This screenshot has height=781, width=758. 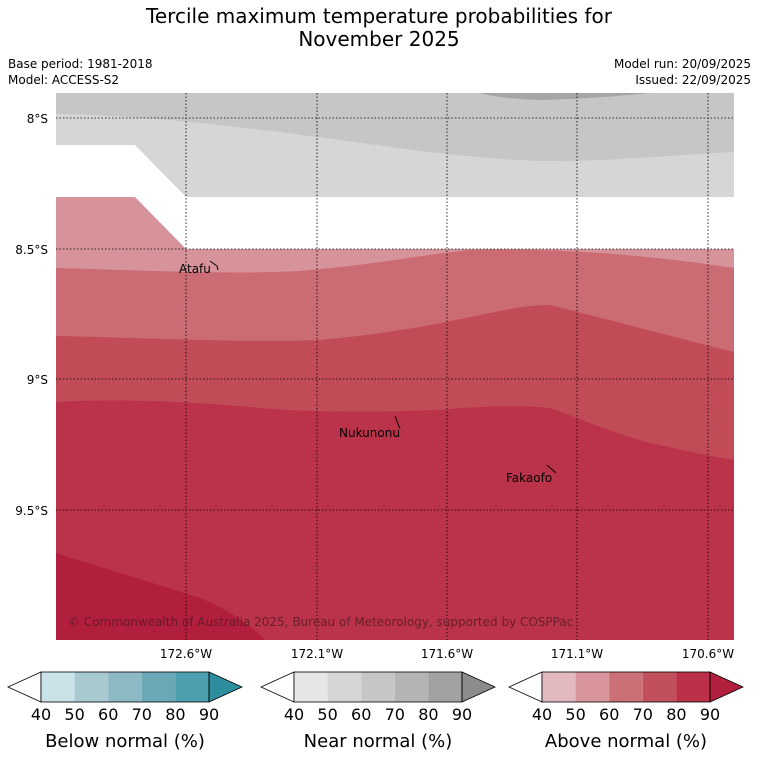 I want to click on place-fakaofo: Fakaofo, so click(x=529, y=478).